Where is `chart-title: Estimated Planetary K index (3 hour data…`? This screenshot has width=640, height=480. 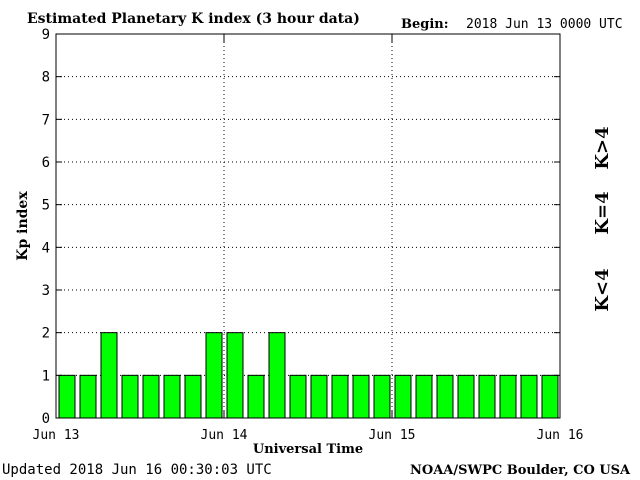
chart-title: Estimated Planetary K index (3 hour data… is located at coordinates (193, 19).